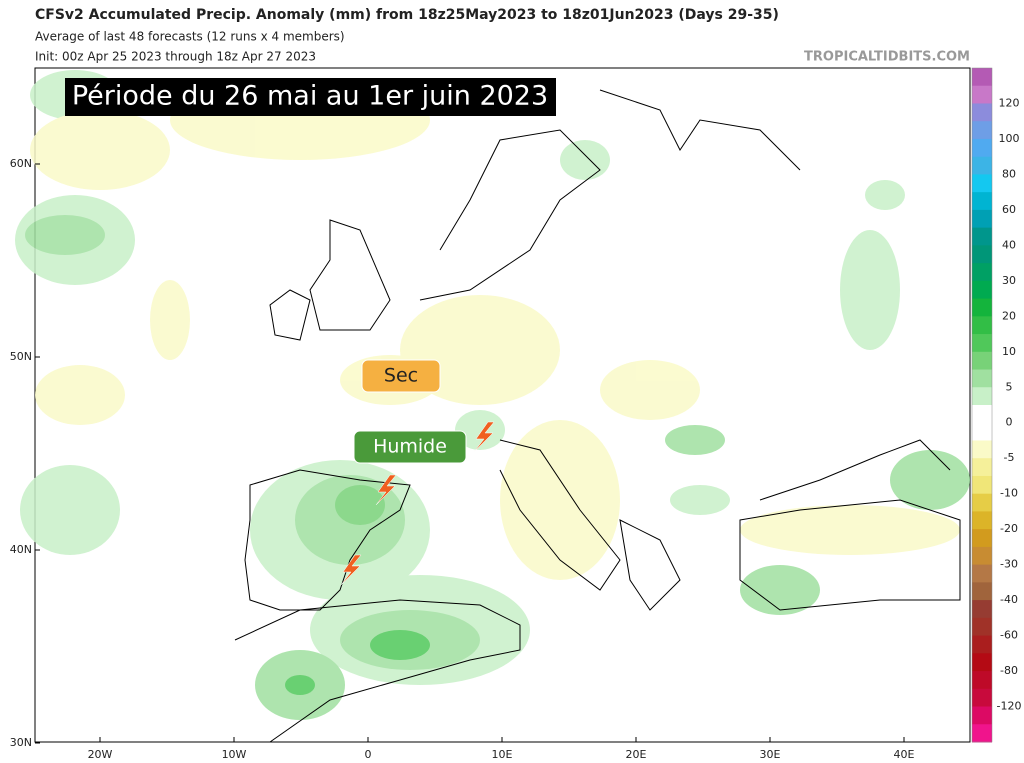 This screenshot has height=763, width=1024. Describe the element at coordinates (1009, 670) in the screenshot. I see `colorbar-label: -80` at that location.